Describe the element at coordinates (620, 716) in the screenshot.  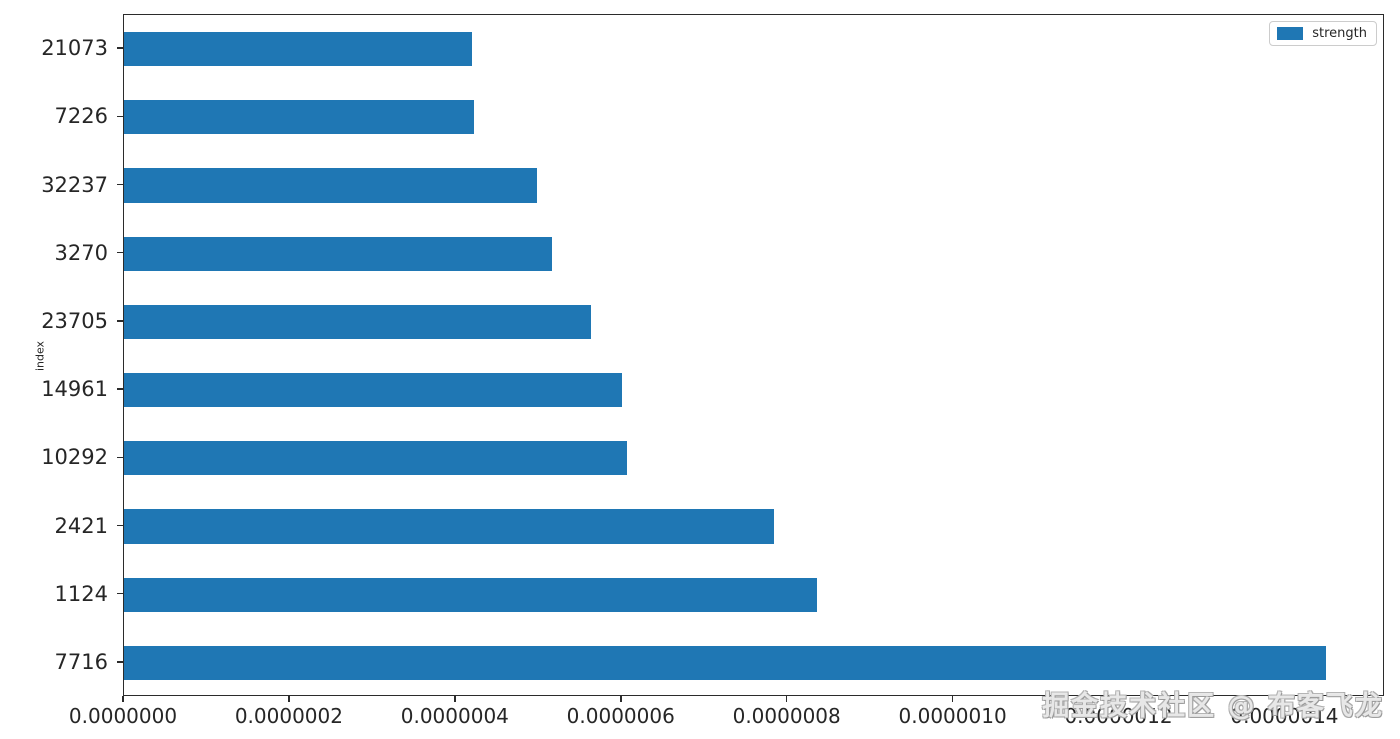
I see `x-tick-label: 0.0000006` at that location.